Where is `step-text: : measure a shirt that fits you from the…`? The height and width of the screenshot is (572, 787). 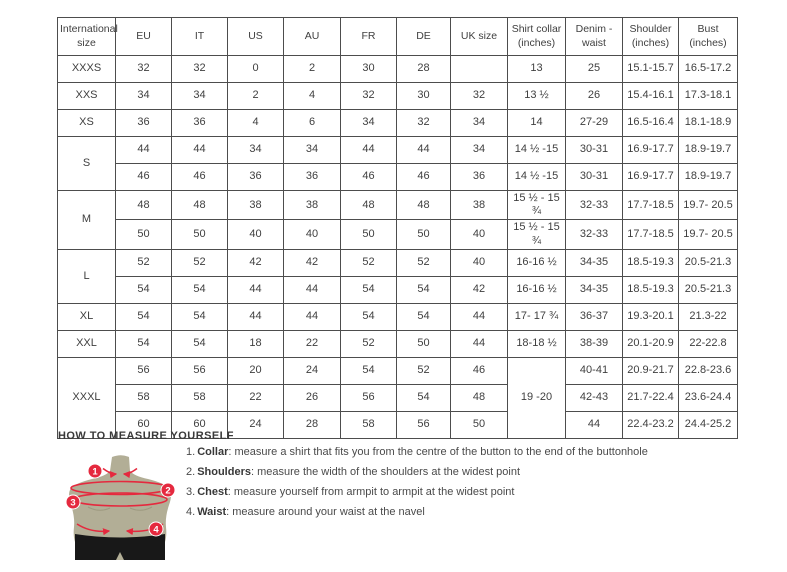 step-text: : measure a shirt that fits you from the… is located at coordinates (438, 452).